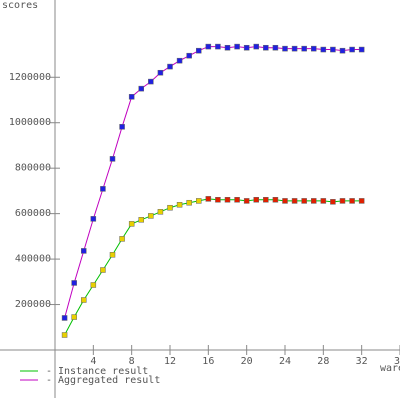 The width and height of the screenshot is (400, 400). What do you see at coordinates (93, 361) in the screenshot?
I see `x-tick-label: 4` at bounding box center [93, 361].